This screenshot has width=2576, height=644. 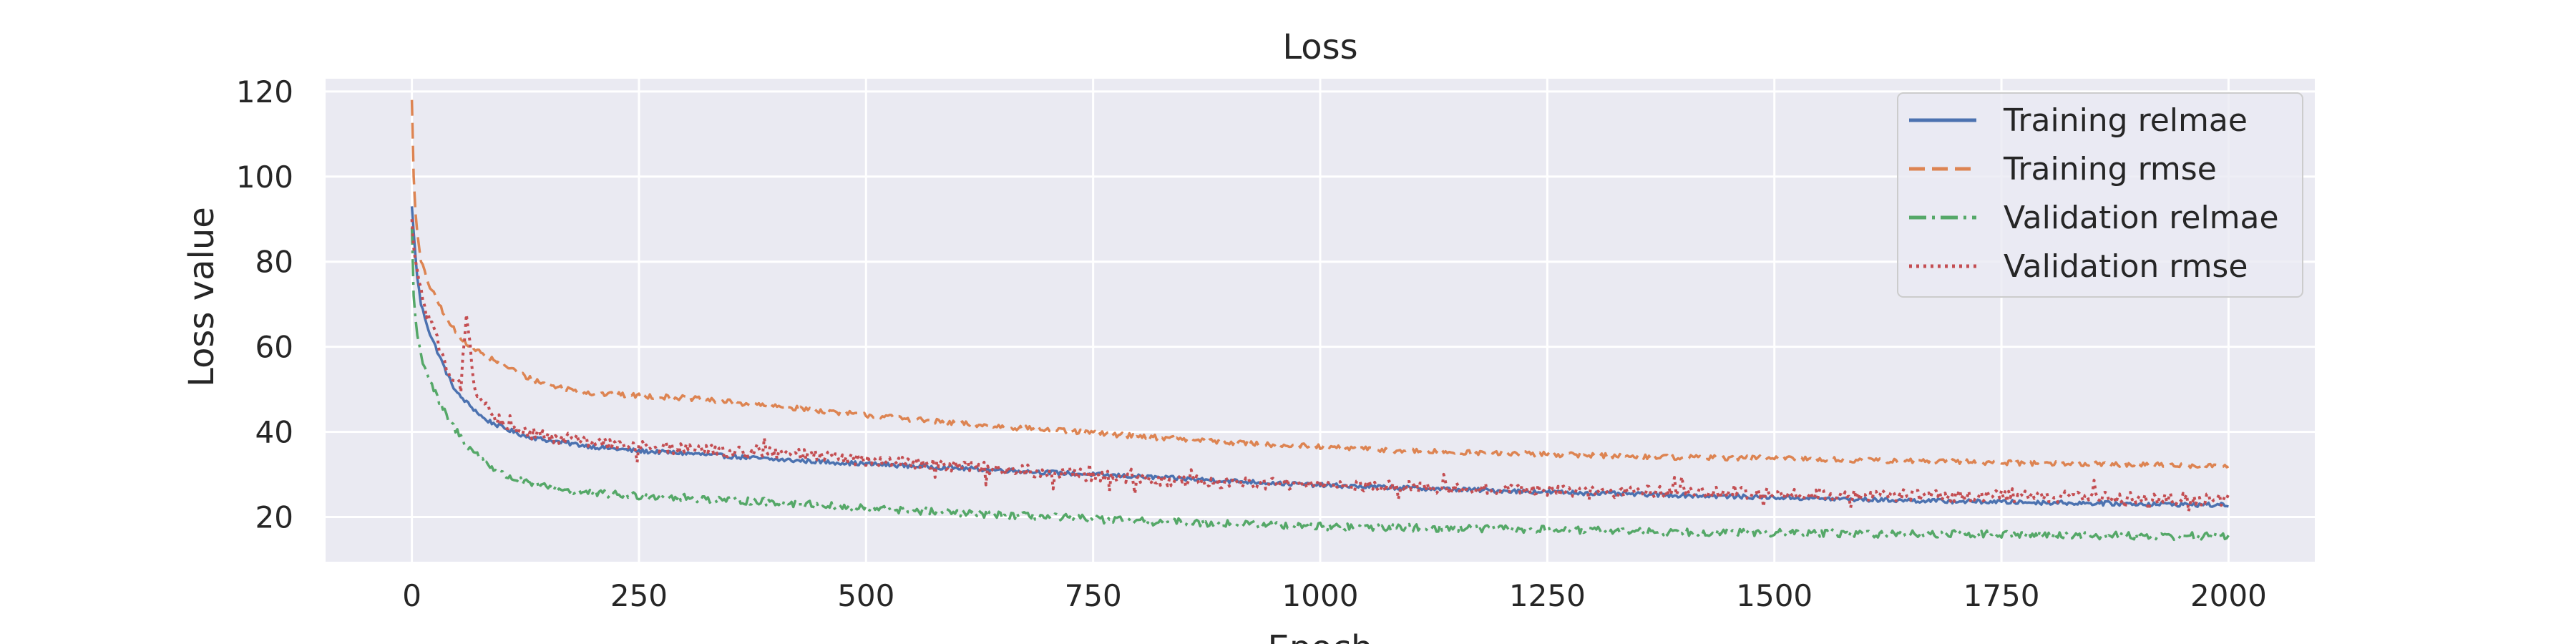 What do you see at coordinates (2141, 218) in the screenshot?
I see `legend-label: Validation relmae` at bounding box center [2141, 218].